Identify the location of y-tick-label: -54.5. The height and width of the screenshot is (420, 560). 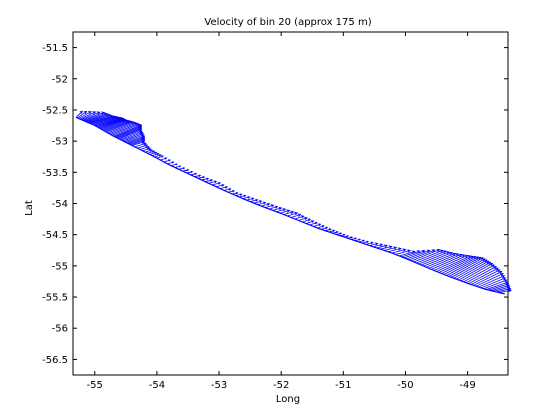
(55, 235).